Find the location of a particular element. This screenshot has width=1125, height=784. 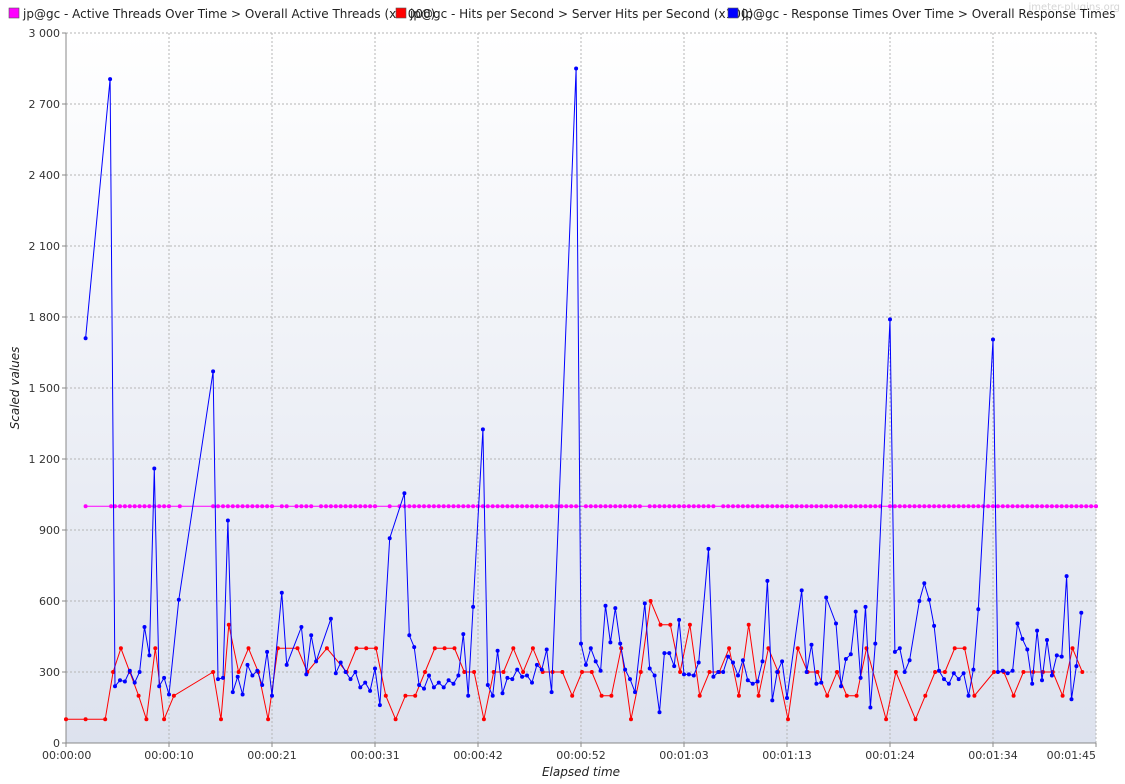

y-tick-label: 0 is located at coordinates (56, 743).